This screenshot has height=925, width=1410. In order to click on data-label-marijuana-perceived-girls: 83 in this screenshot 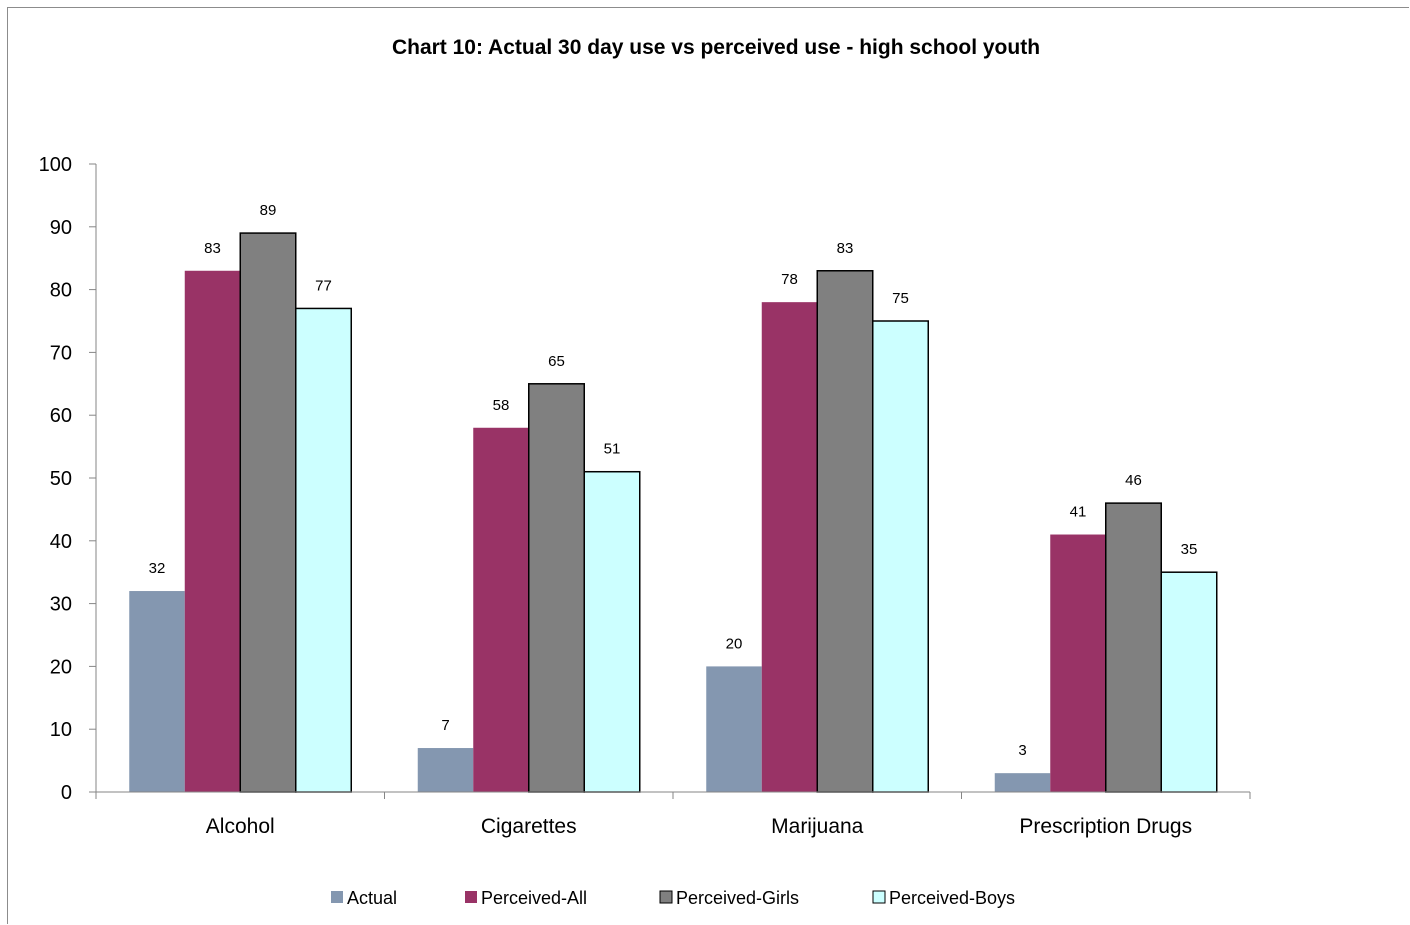, I will do `click(845, 248)`.